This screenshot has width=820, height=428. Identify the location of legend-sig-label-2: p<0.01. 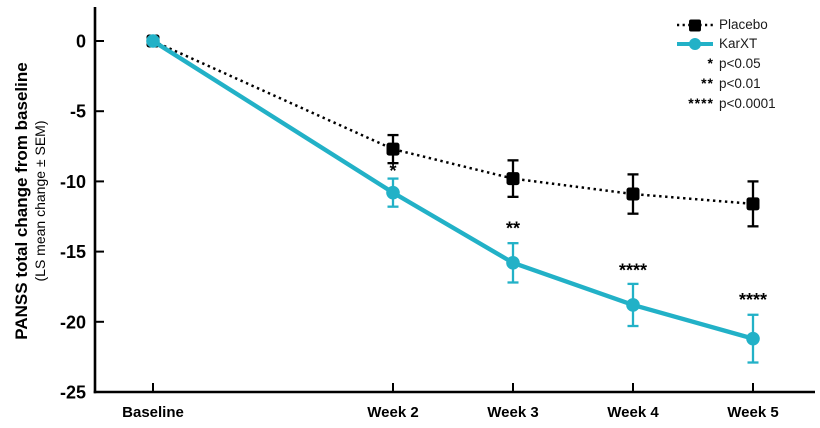
(740, 83).